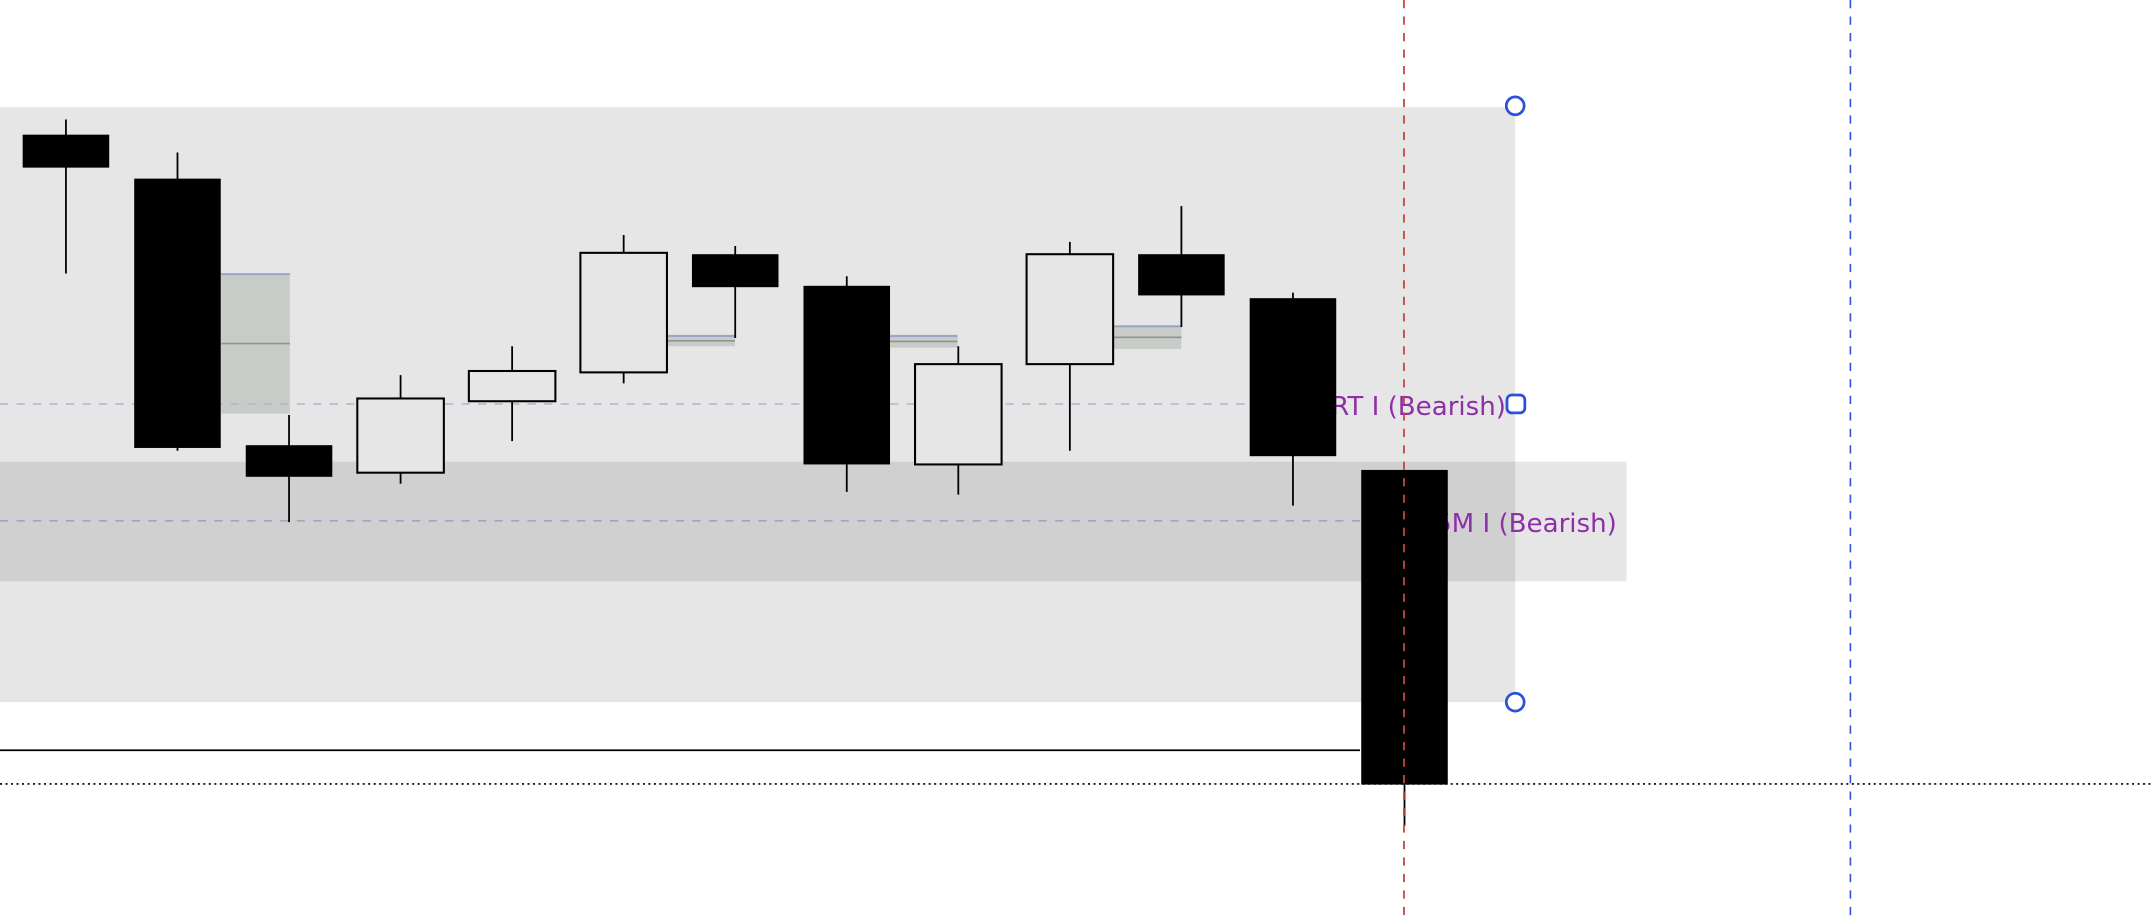 This screenshot has width=2154, height=922. I want to click on handle-mid-icon, so click(1516, 404).